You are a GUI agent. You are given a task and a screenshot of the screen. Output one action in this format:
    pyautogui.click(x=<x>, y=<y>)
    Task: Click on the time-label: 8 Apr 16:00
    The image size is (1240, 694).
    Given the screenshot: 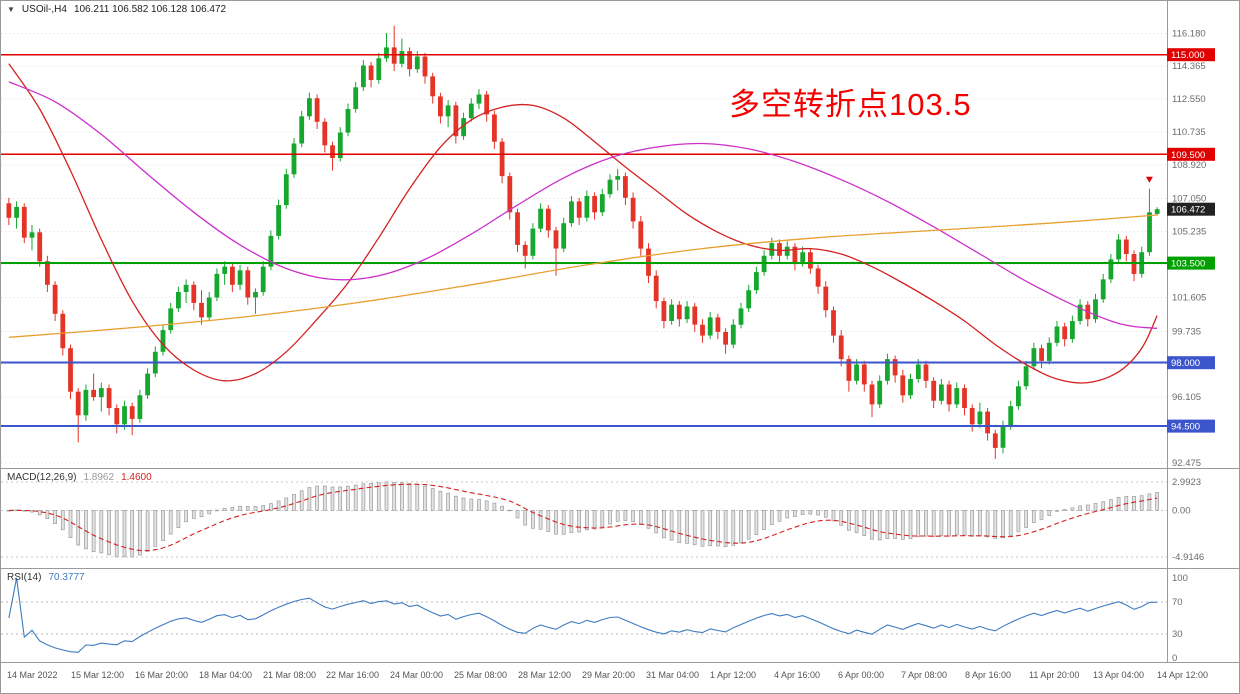 What is the action you would take?
    pyautogui.click(x=988, y=675)
    